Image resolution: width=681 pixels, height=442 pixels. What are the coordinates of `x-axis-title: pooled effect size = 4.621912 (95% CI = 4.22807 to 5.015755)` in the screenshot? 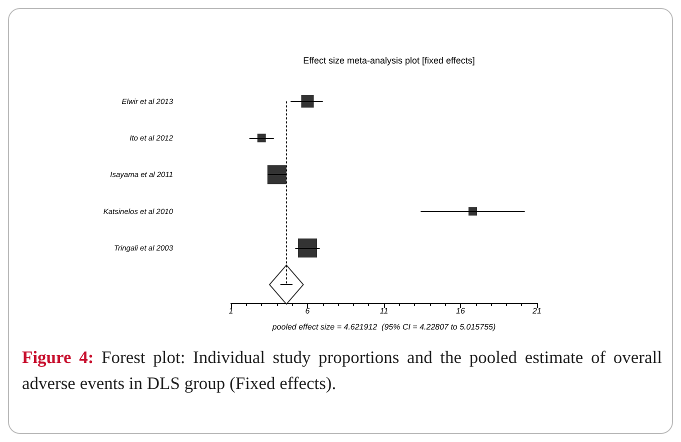 It's located at (383, 327).